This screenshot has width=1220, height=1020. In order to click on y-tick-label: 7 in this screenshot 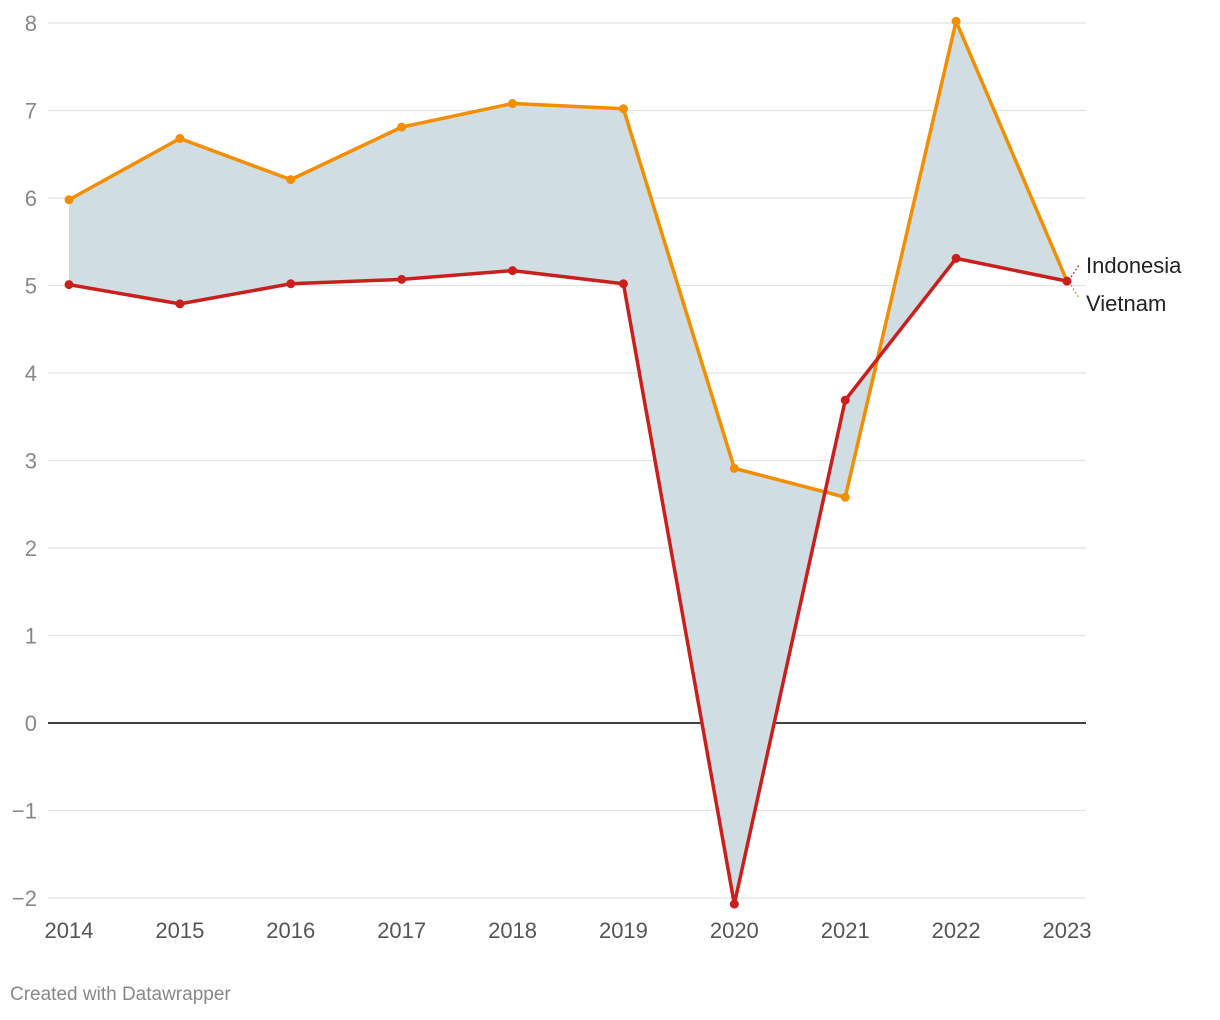, I will do `click(31, 111)`.